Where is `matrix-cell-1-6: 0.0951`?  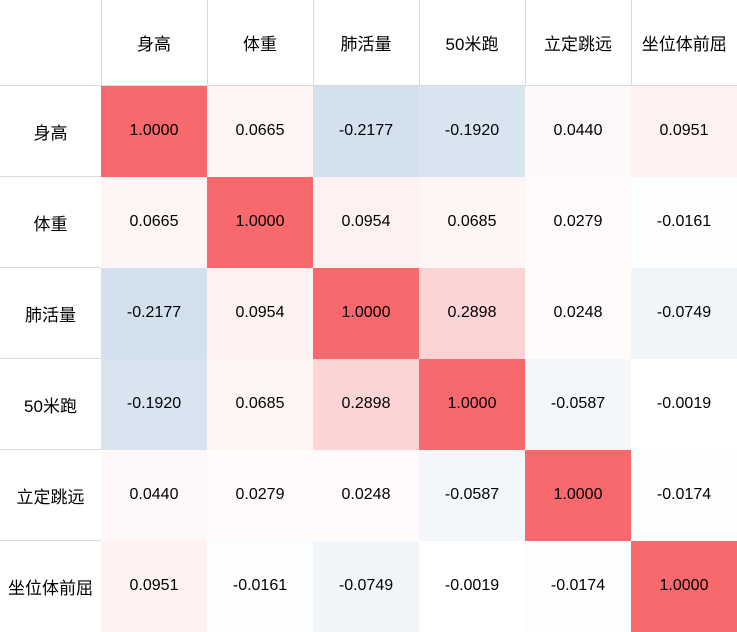
matrix-cell-1-6: 0.0951 is located at coordinates (684, 131).